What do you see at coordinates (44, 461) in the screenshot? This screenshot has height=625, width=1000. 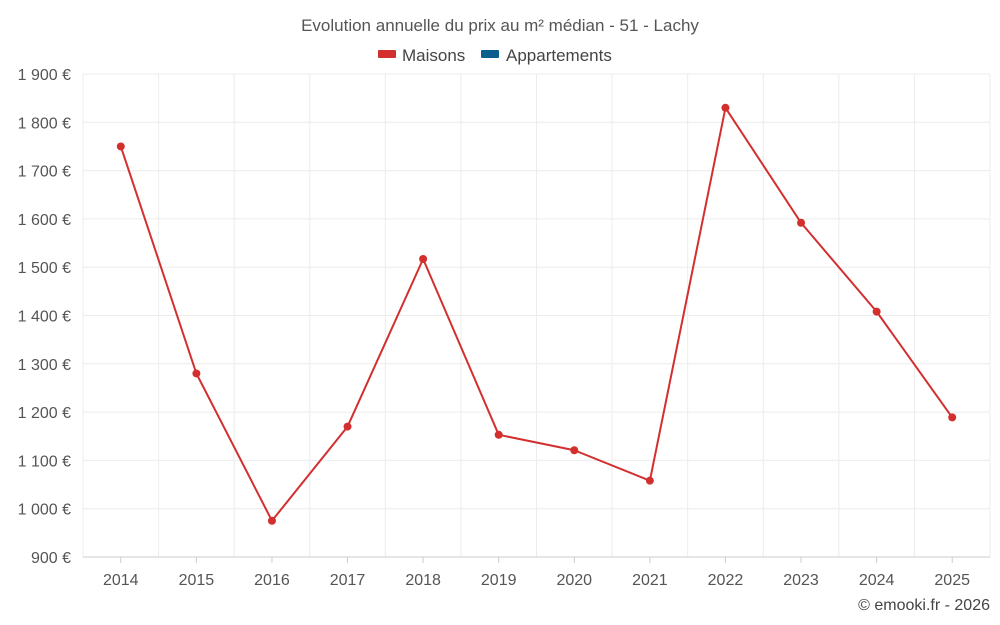 I see `y-tick-label: 1 100 €` at bounding box center [44, 461].